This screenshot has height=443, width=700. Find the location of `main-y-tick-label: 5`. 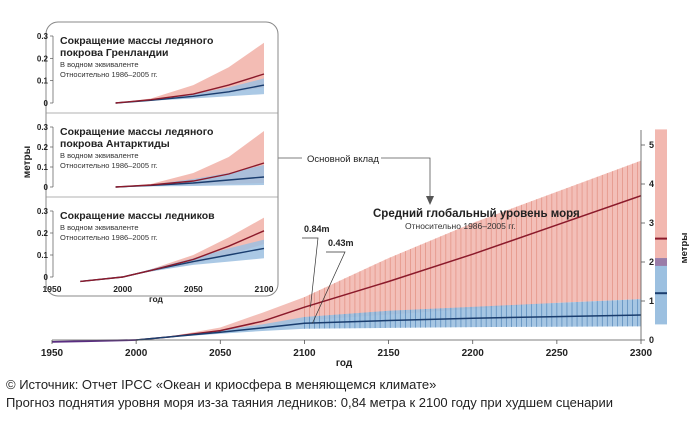

main-y-tick-label: 5 is located at coordinates (651, 145).